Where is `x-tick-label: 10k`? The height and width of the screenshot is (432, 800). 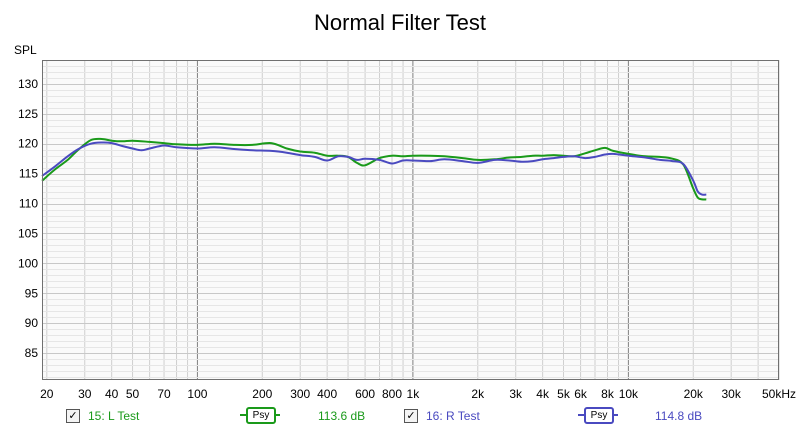
x-tick-label: 10k is located at coordinates (629, 394).